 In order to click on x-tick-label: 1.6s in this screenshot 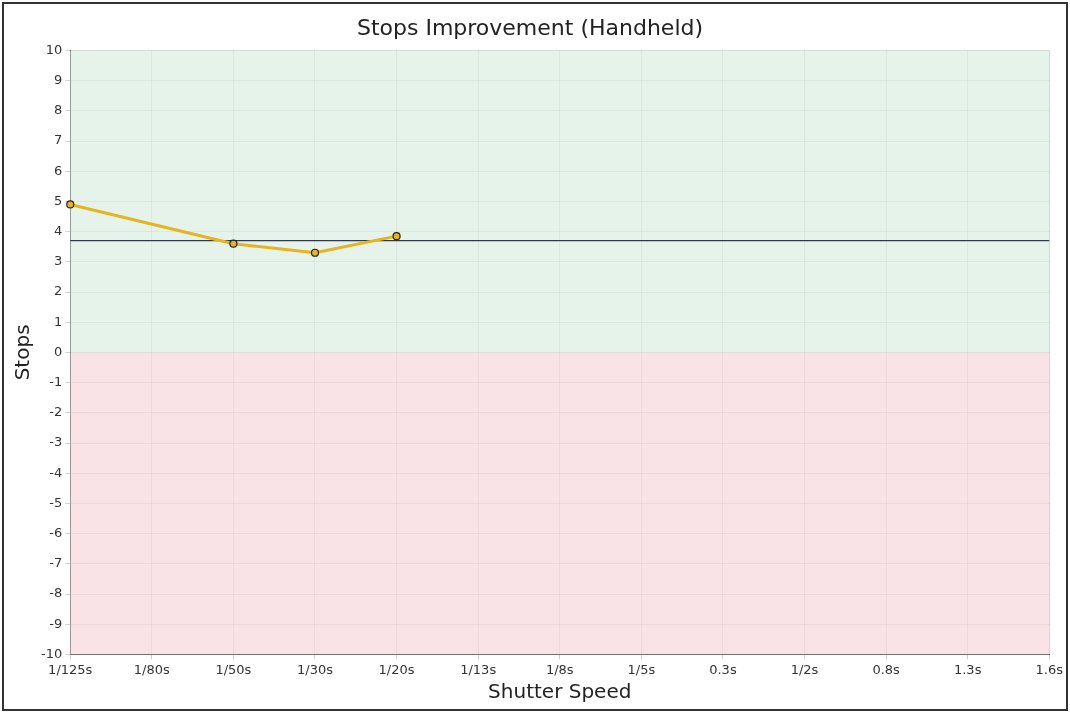, I will do `click(1049, 669)`.